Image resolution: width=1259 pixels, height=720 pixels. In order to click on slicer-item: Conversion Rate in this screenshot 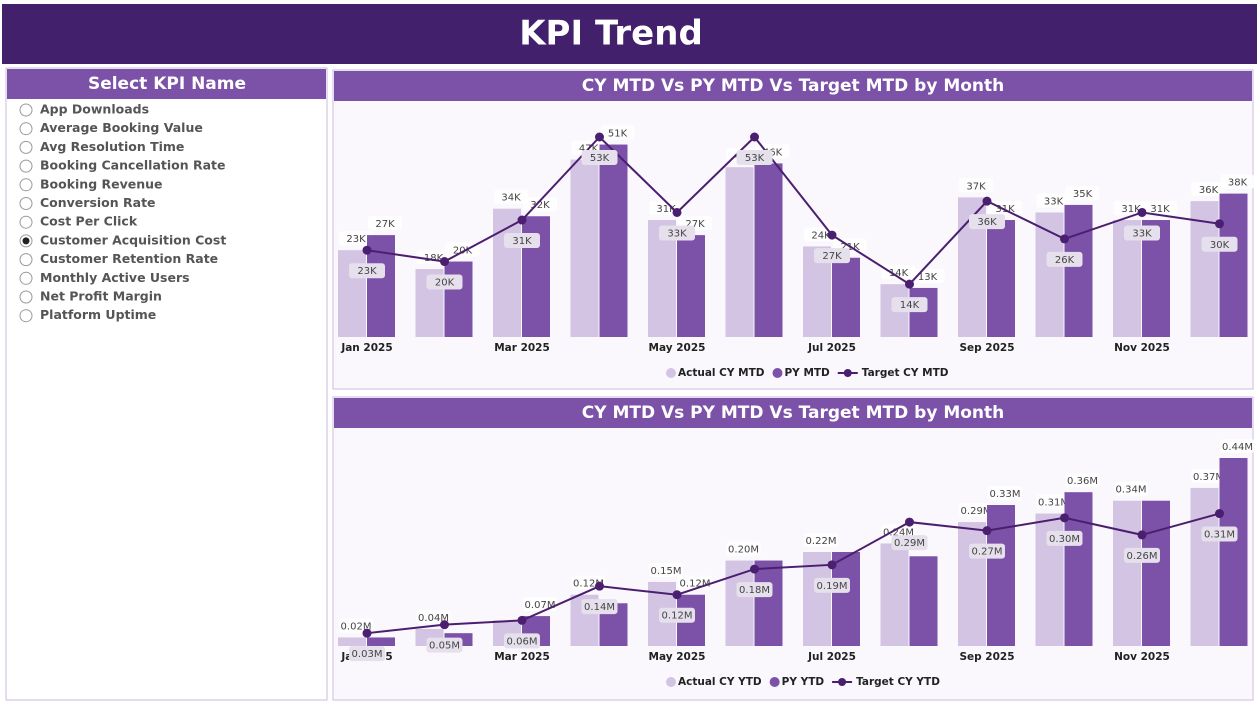, I will do `click(98, 202)`.